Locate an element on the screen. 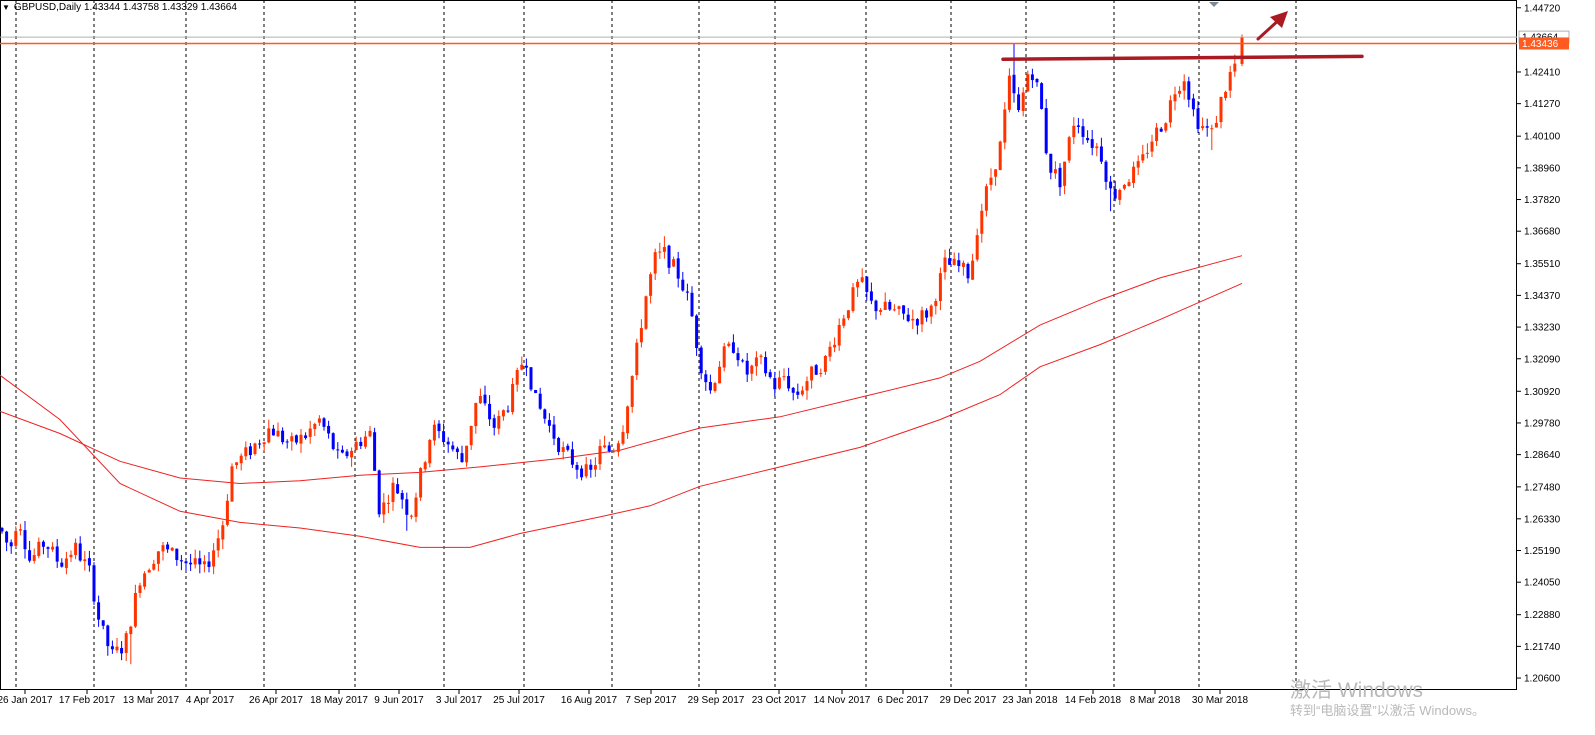 The image size is (1595, 735). x-tick-label: 8 Mar 2018 is located at coordinates (1155, 700).